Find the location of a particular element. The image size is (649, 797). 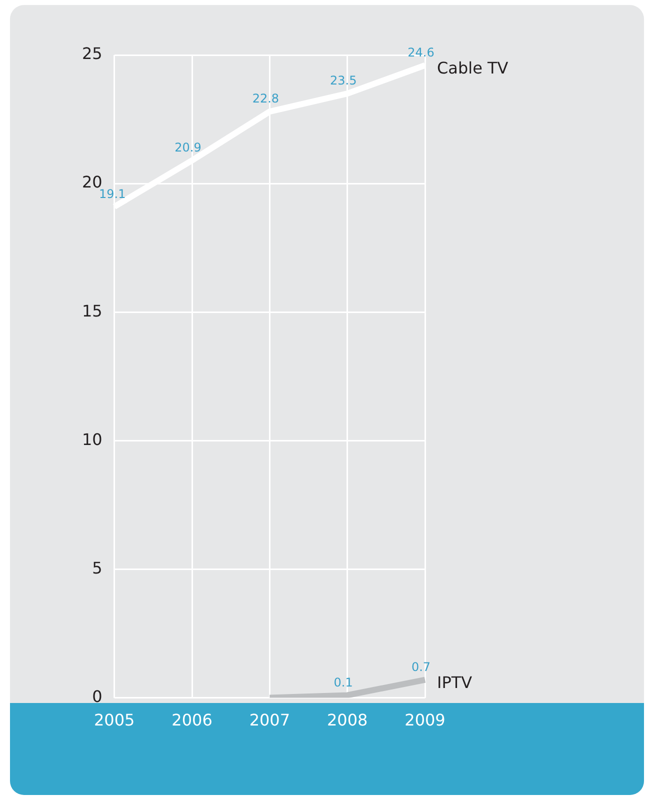

x-tick-label: 2005 is located at coordinates (114, 720).